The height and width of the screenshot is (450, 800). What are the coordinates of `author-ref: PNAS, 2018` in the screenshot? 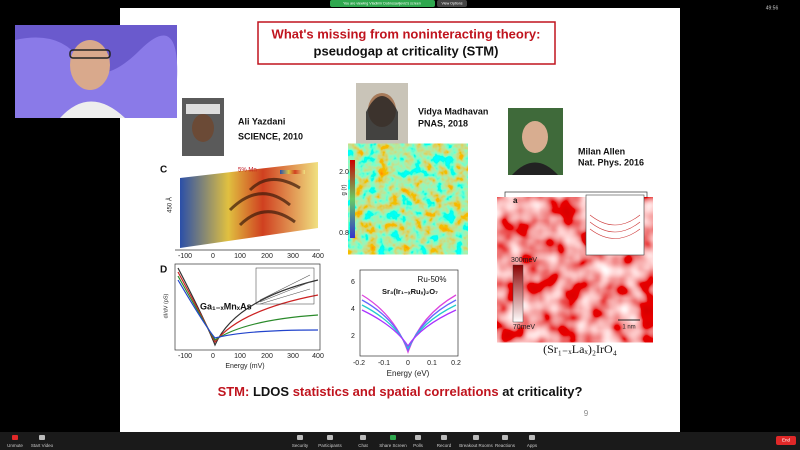 It's located at (443, 123).